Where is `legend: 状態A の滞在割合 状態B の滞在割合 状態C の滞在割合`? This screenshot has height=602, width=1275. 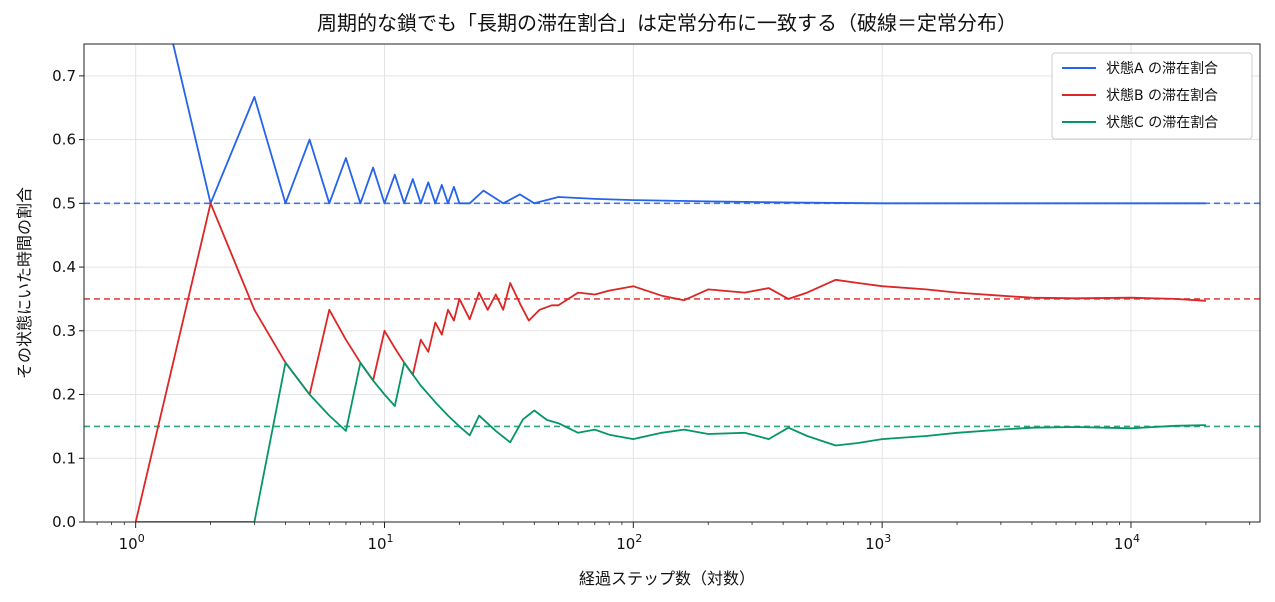
legend: 状態A の滞在割合 状態B の滞在割合 状態C の滞在割合 is located at coordinates (1152, 96).